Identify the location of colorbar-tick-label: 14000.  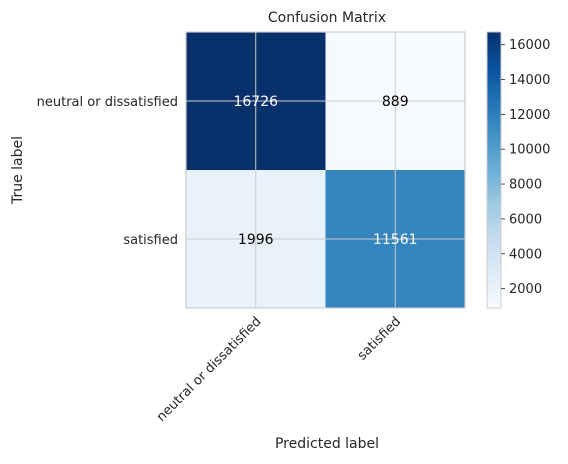
(529, 80).